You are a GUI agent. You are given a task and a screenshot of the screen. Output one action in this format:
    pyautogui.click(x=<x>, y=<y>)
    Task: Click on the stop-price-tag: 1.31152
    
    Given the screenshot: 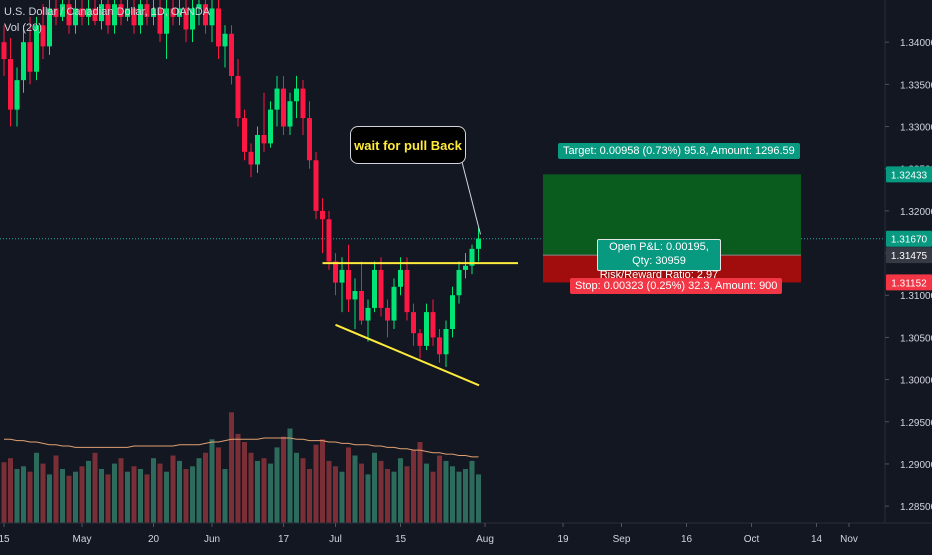 What is the action you would take?
    pyautogui.click(x=909, y=283)
    